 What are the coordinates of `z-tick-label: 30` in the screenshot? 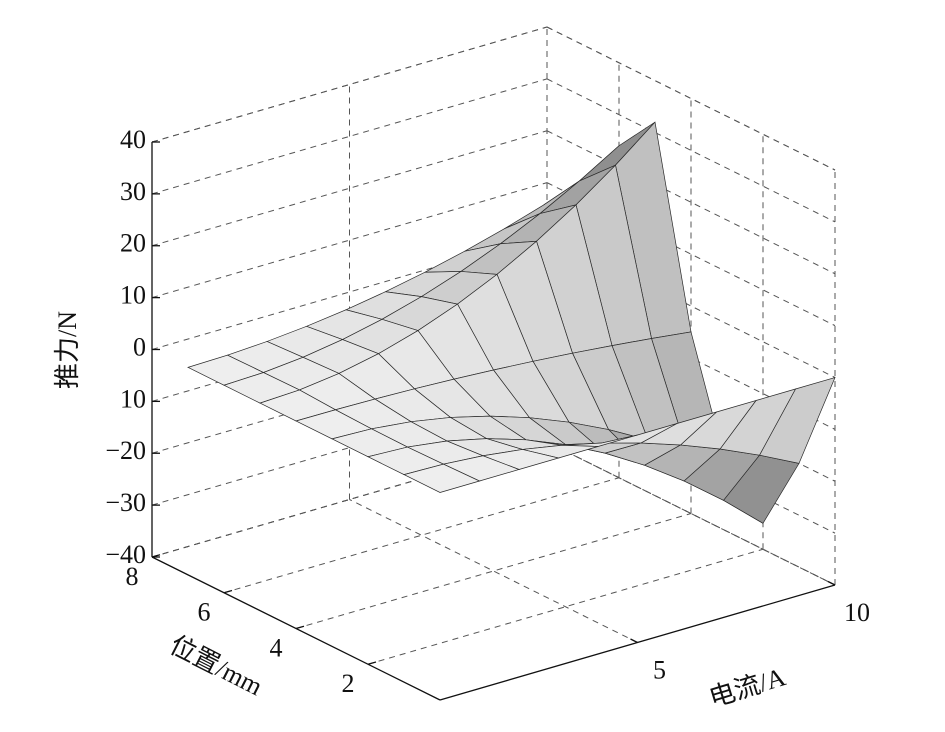 It's located at (133, 191).